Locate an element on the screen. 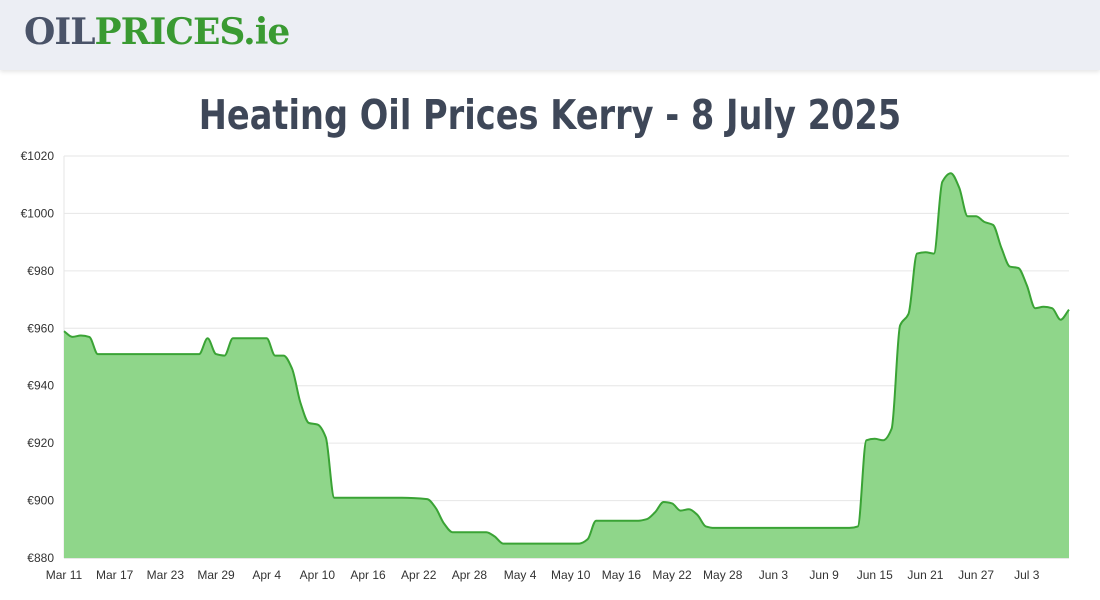 The width and height of the screenshot is (1100, 600). x-tick-label: May 10 is located at coordinates (571, 575).